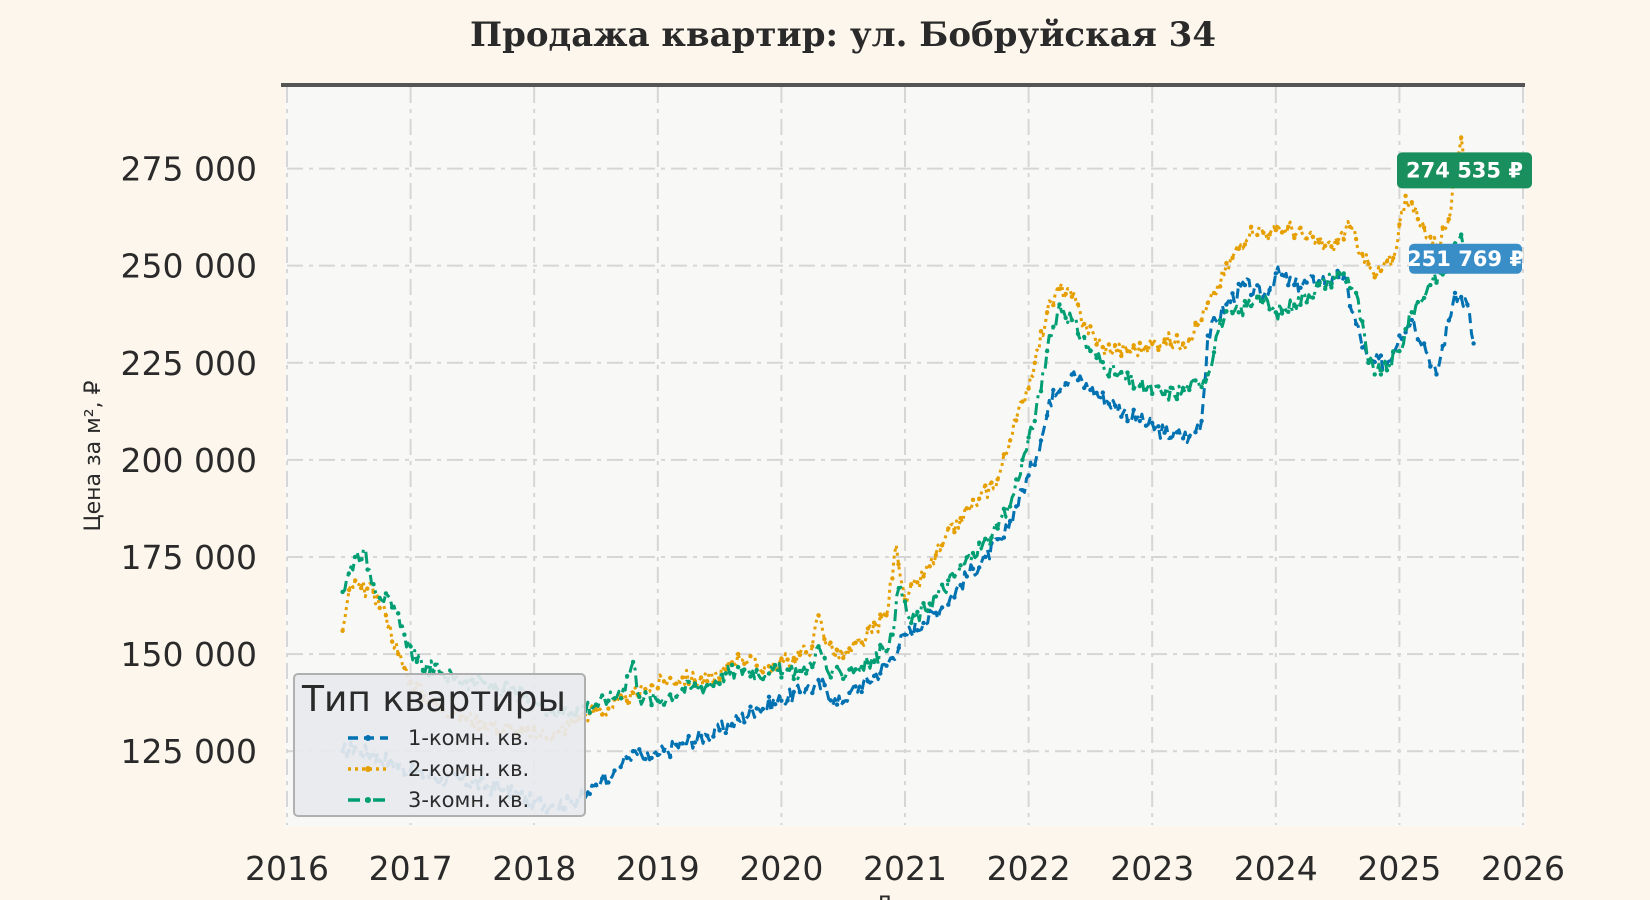  What do you see at coordinates (781, 868) in the screenshot?
I see `x-tick-label: 2020` at bounding box center [781, 868].